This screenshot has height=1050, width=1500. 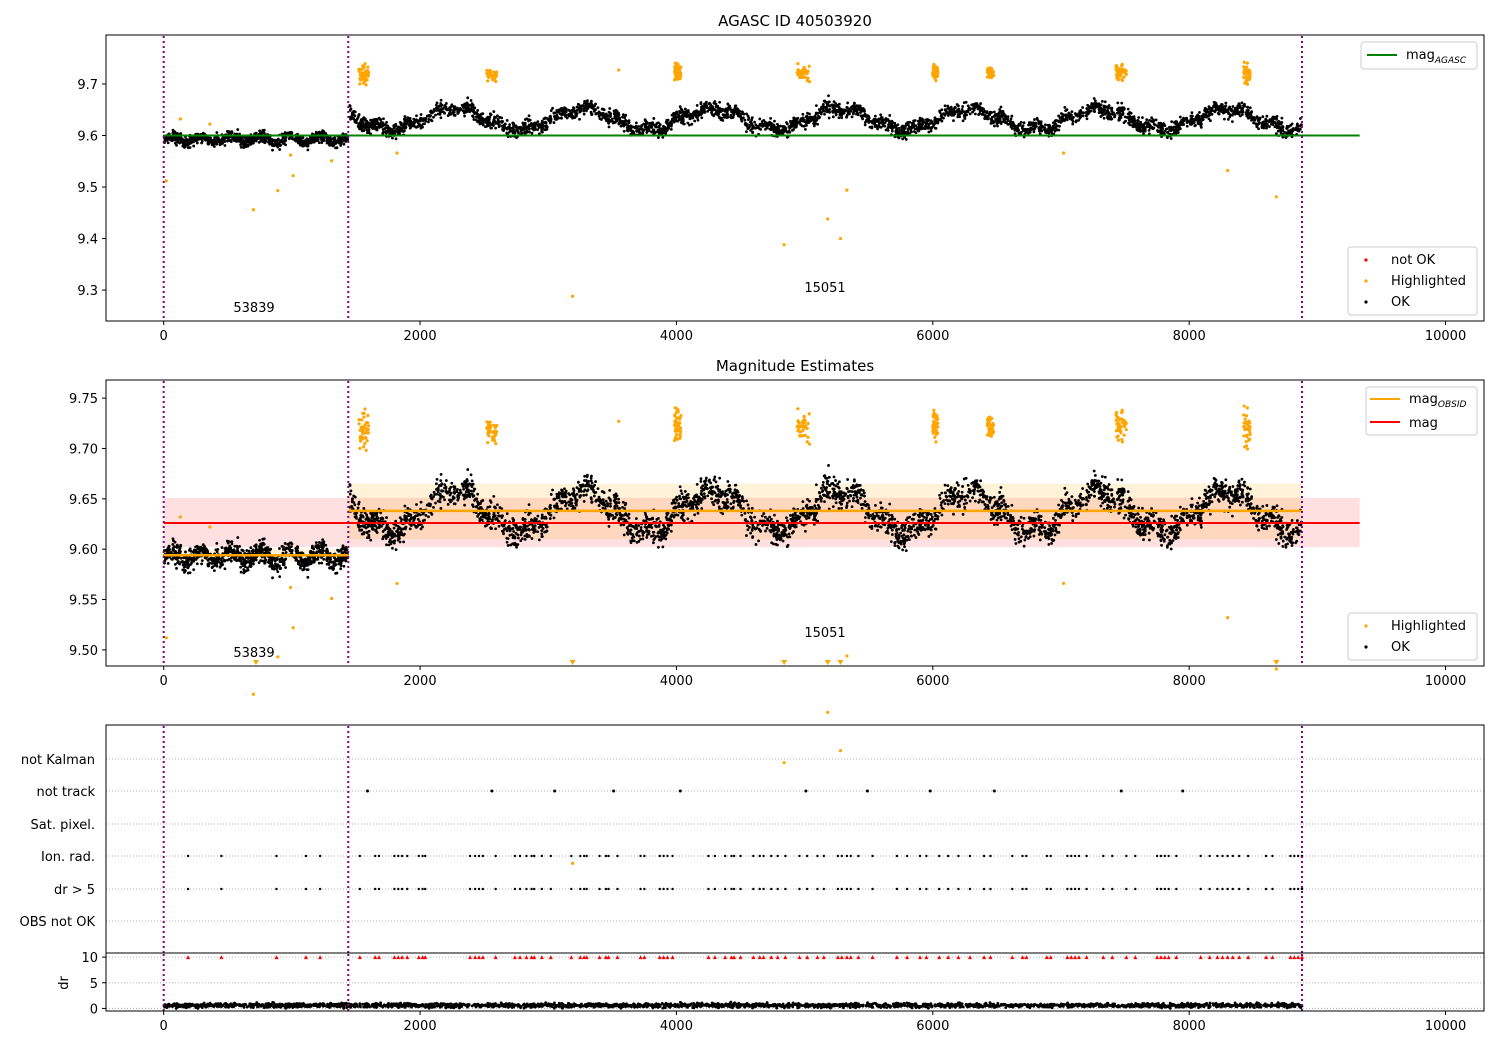 I want to click on obsid-label-15051: 15051, so click(x=824, y=288).